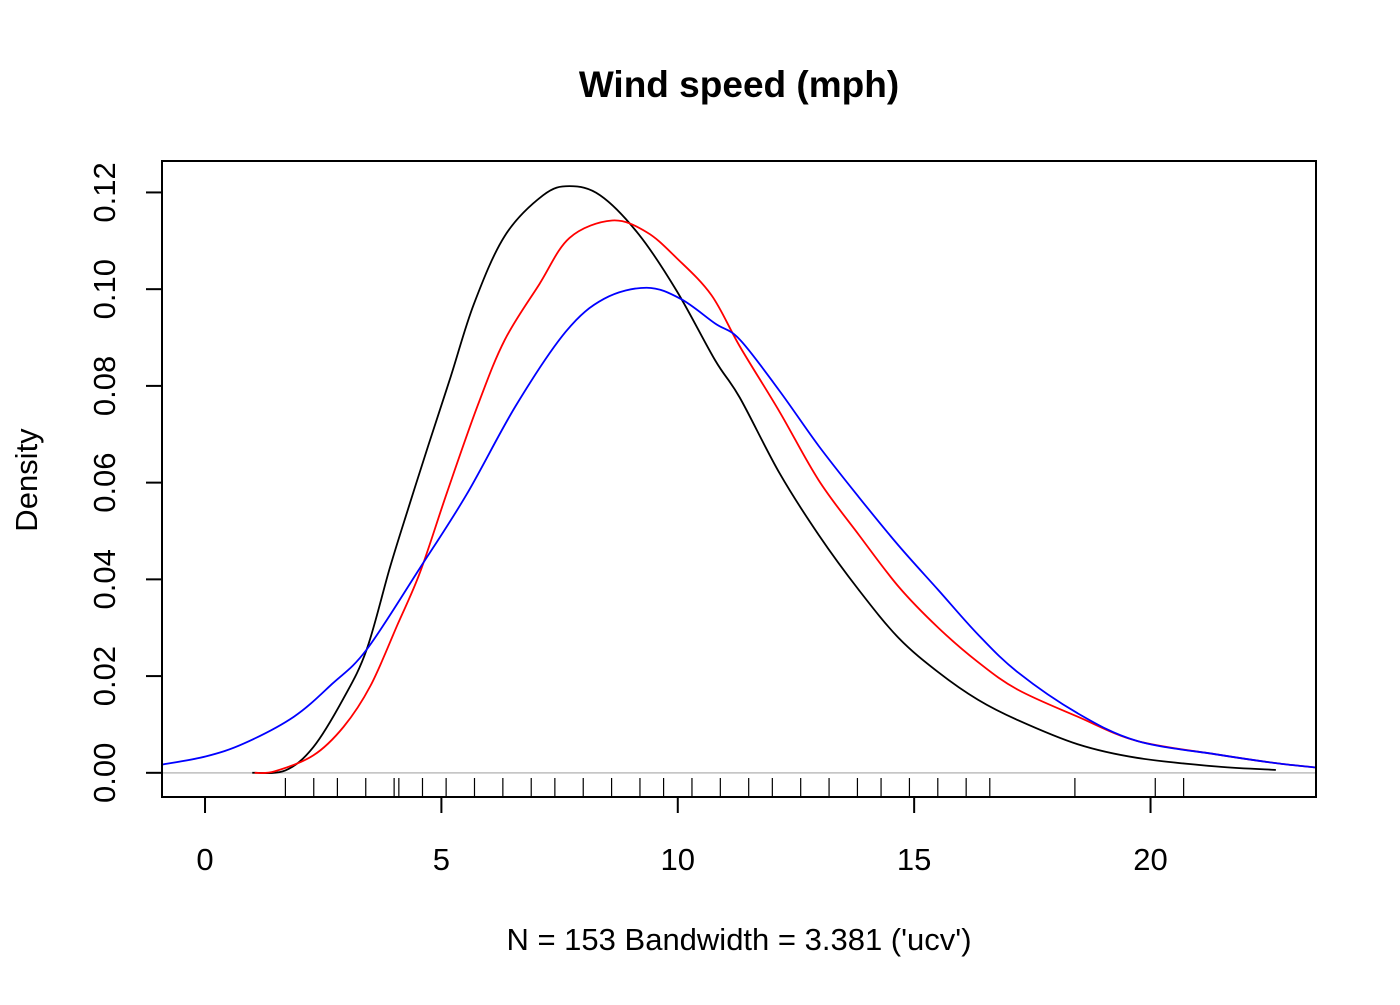 This screenshot has height=1005, width=1400. What do you see at coordinates (104, 386) in the screenshot?
I see `y-tick-label: 0.08` at bounding box center [104, 386].